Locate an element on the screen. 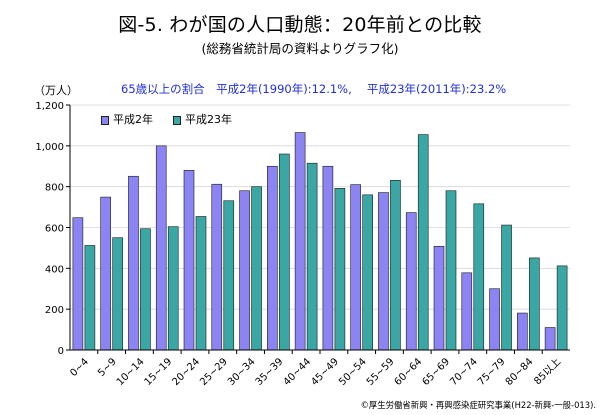 This screenshot has height=415, width=600. y-tick-label: 1,200 is located at coordinates (49, 106).